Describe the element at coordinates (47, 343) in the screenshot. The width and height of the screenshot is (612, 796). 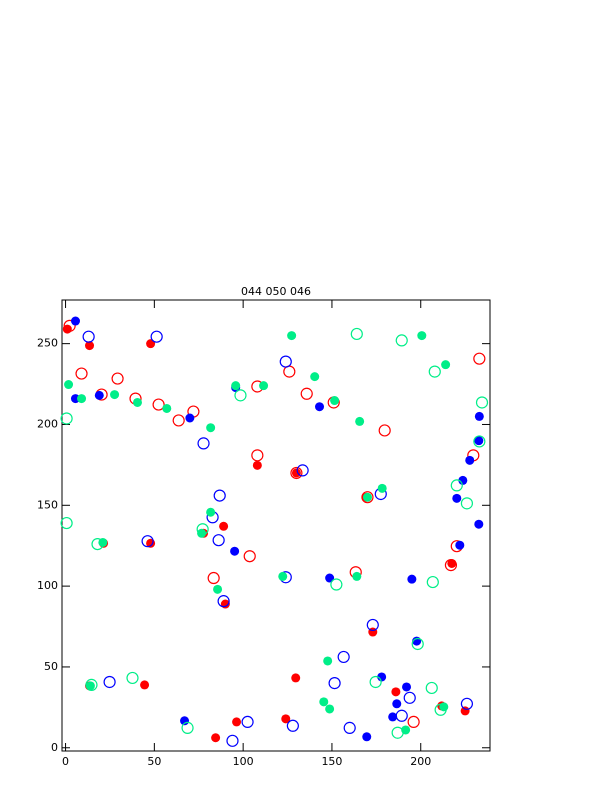
I see `y-tick-label: 250` at that location.